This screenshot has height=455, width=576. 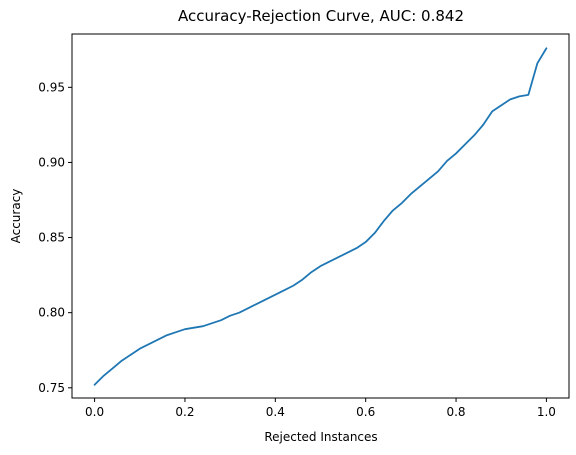 I want to click on x-tick-label: 0.6, so click(x=365, y=412).